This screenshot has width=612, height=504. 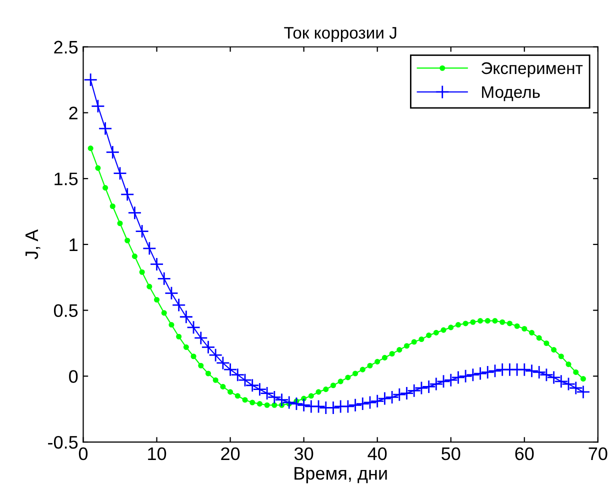 I want to click on x-tick-label: 70, so click(x=598, y=453).